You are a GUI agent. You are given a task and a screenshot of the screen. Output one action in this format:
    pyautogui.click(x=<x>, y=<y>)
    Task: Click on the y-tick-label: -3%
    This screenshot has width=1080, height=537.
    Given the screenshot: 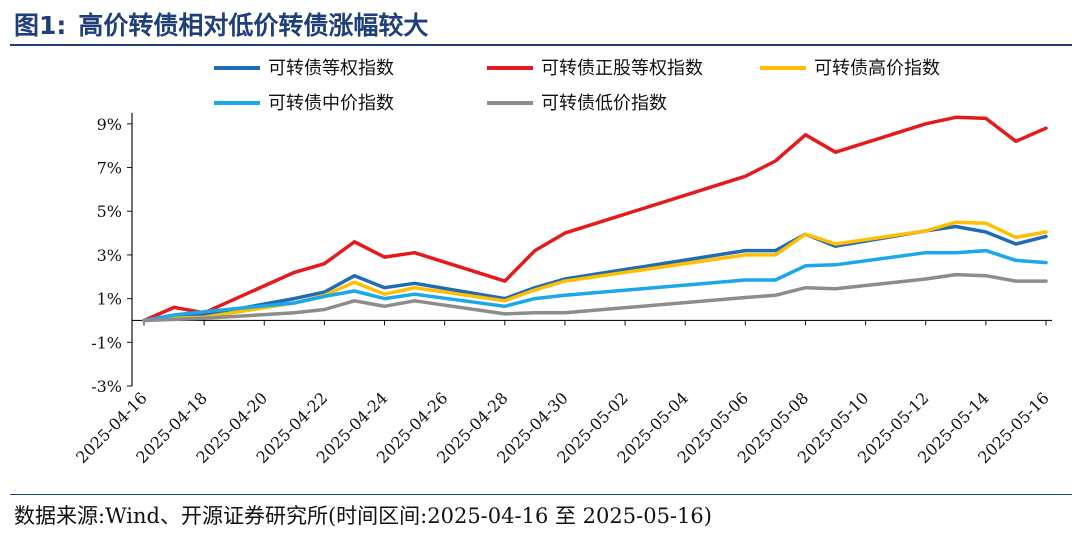 What is the action you would take?
    pyautogui.click(x=106, y=386)
    